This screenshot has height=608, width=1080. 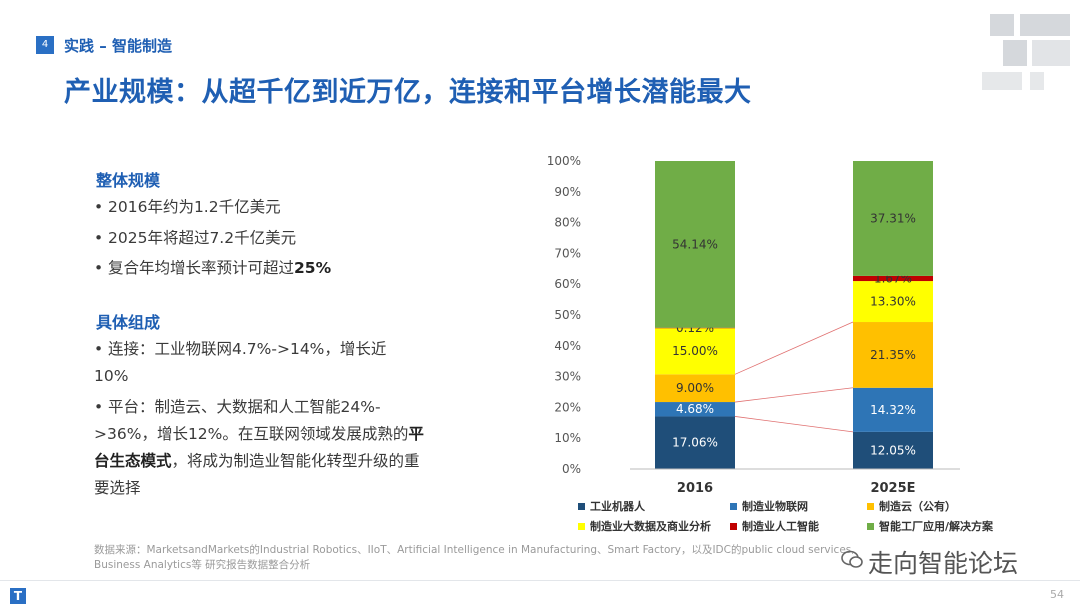 I want to click on data-label: 14.32%, so click(x=893, y=410).